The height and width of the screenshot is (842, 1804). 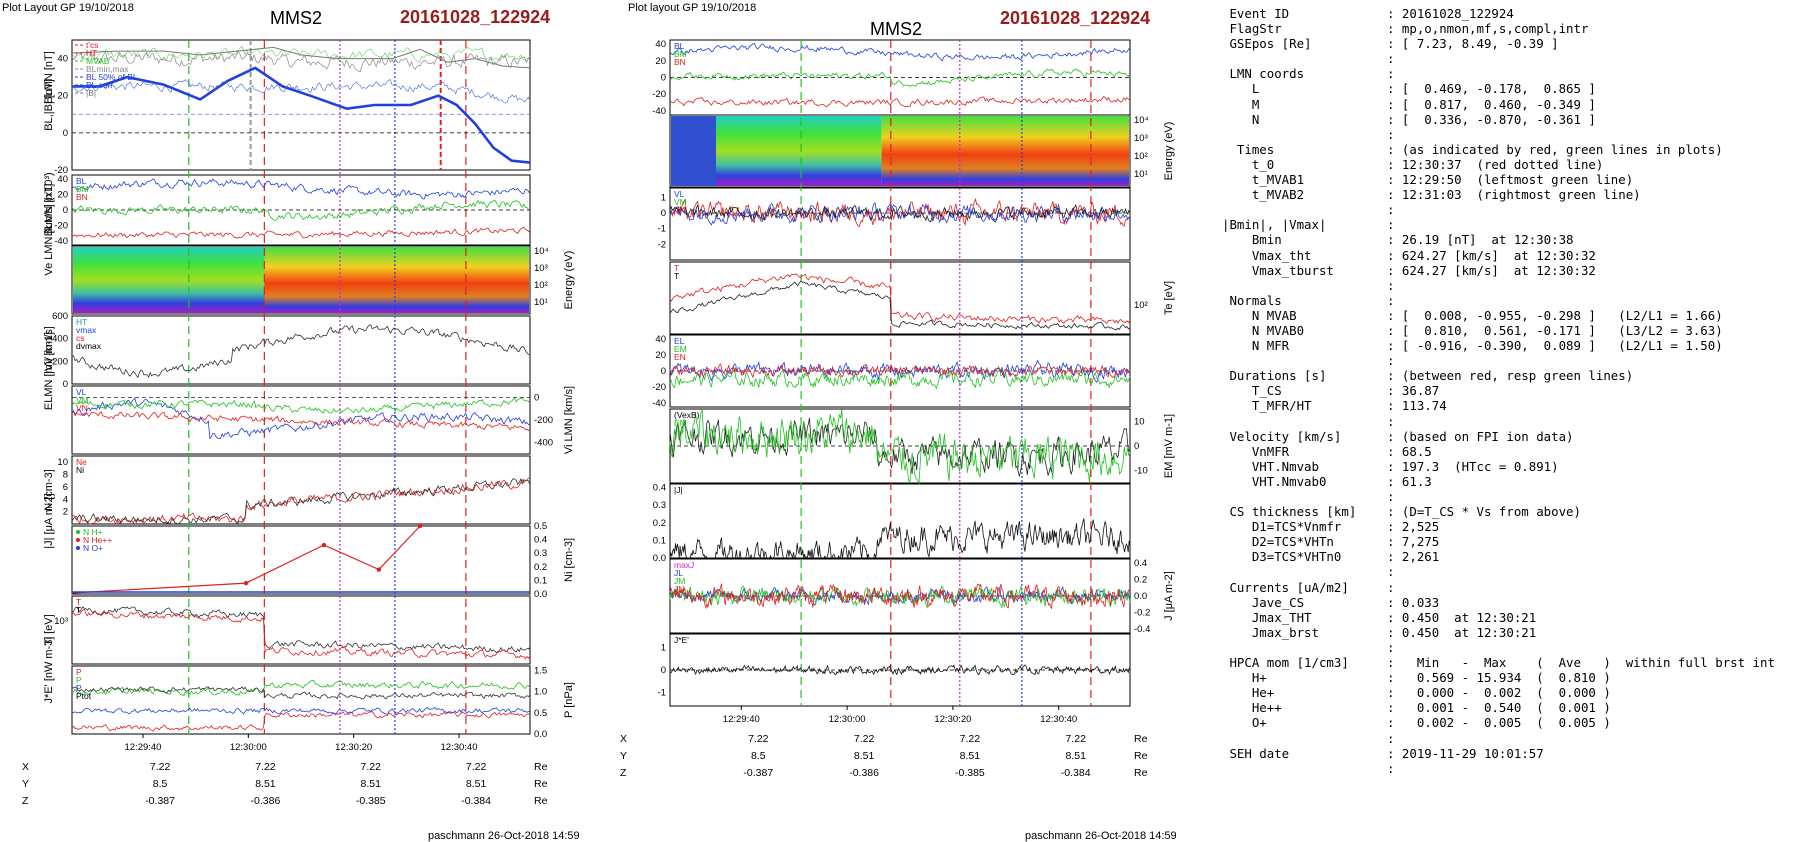 What do you see at coordinates (687, 415) in the screenshot?
I see `right-p6-legend-label: (VexB)` at bounding box center [687, 415].